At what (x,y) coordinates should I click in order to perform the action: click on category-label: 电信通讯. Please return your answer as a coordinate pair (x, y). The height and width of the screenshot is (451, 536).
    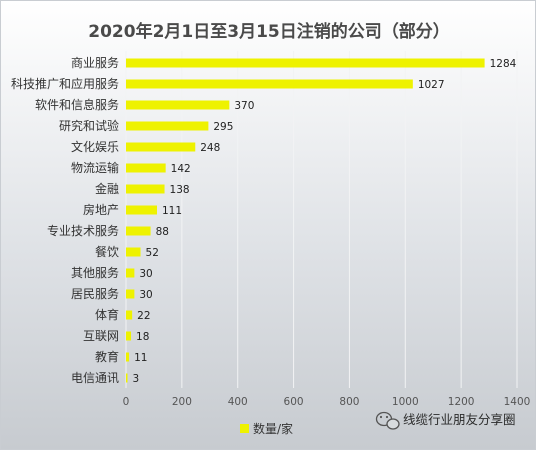
    Looking at the image, I should click on (95, 378).